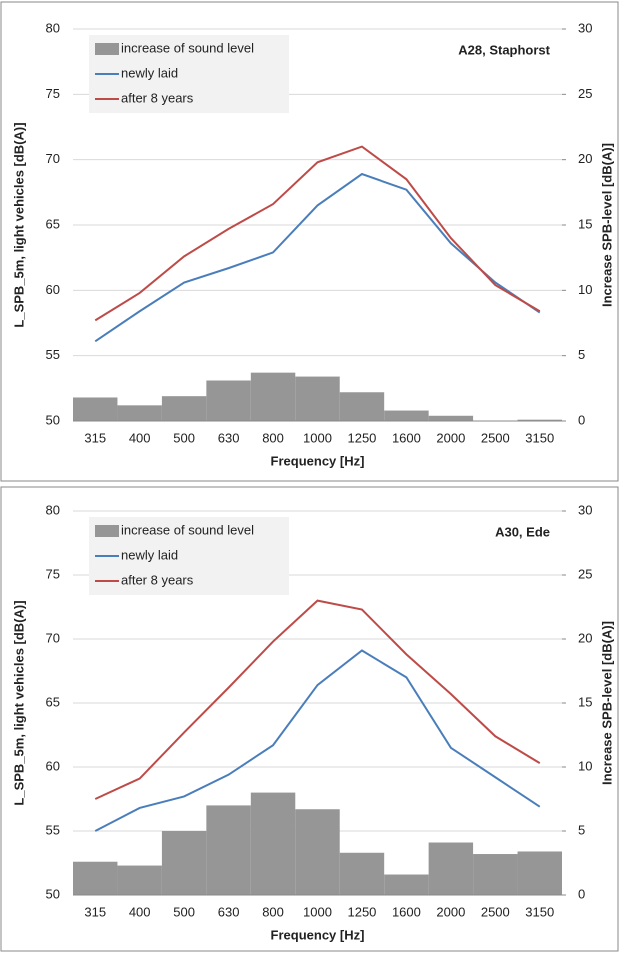  I want to click on annotation: A30, Ede, so click(522, 531).